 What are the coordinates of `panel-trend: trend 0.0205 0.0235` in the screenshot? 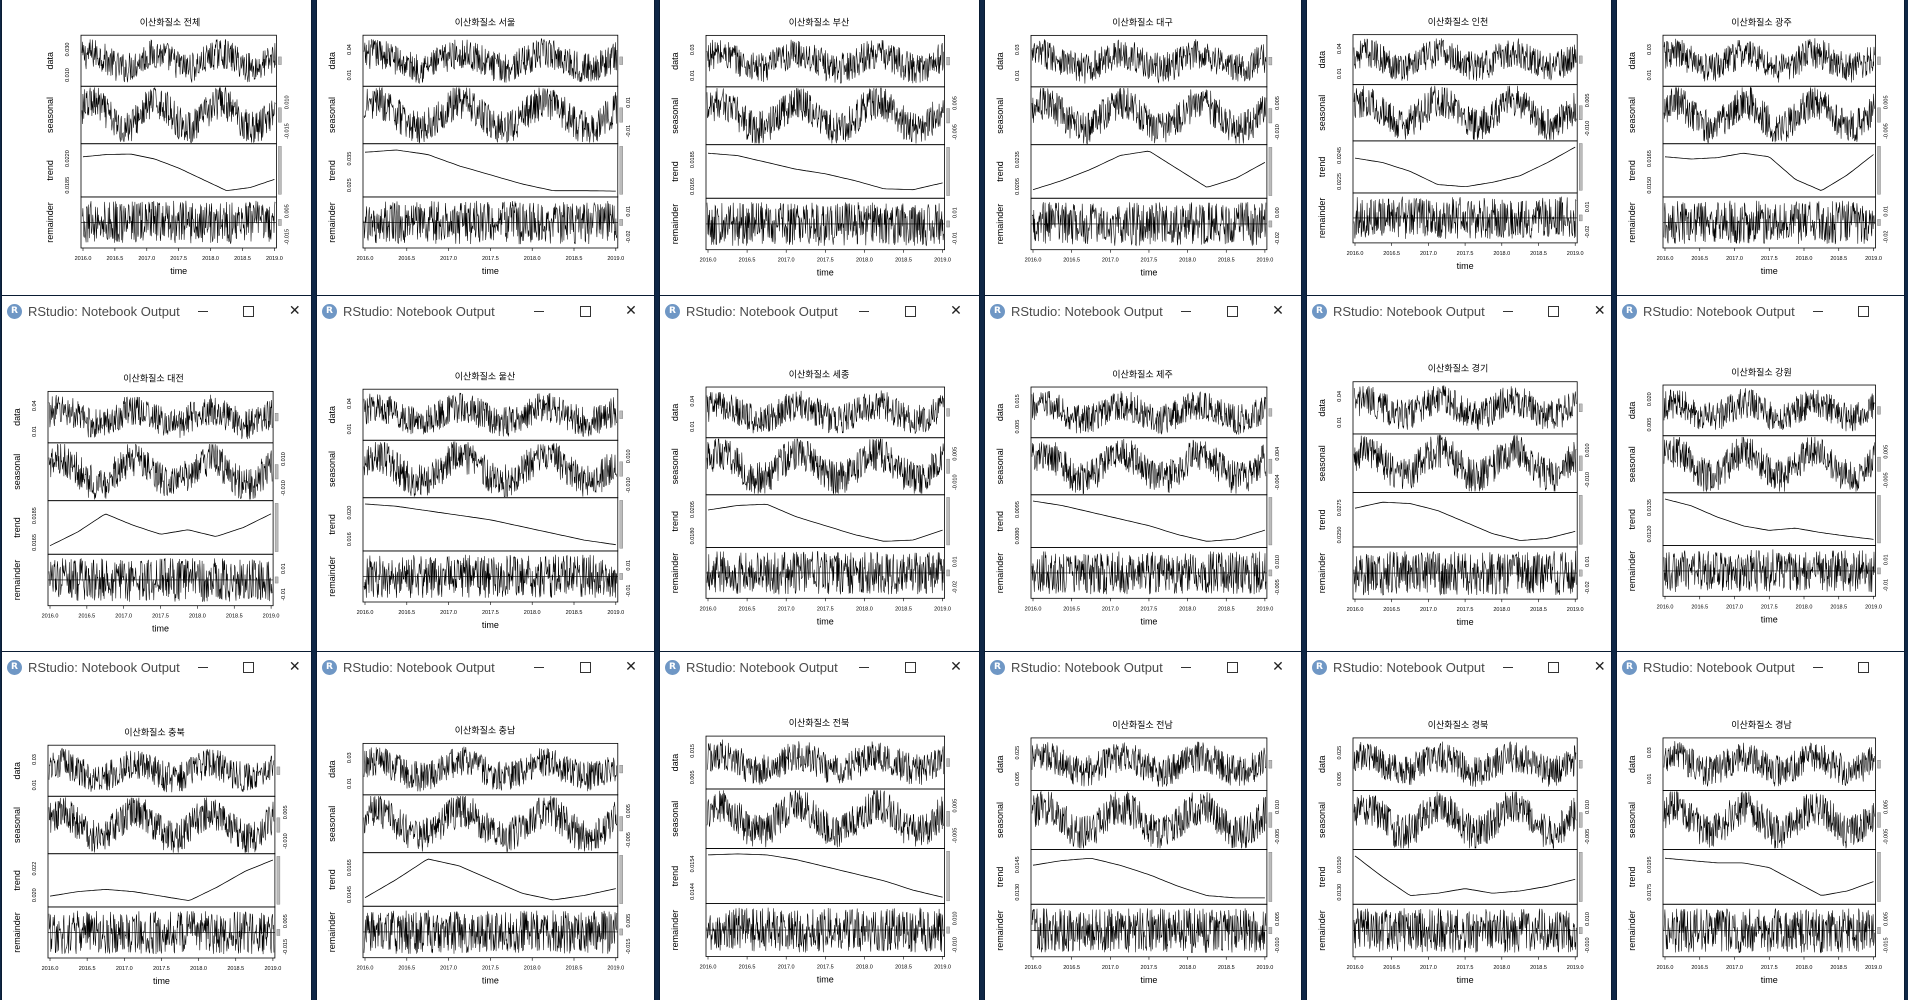 It's located at (1134, 171).